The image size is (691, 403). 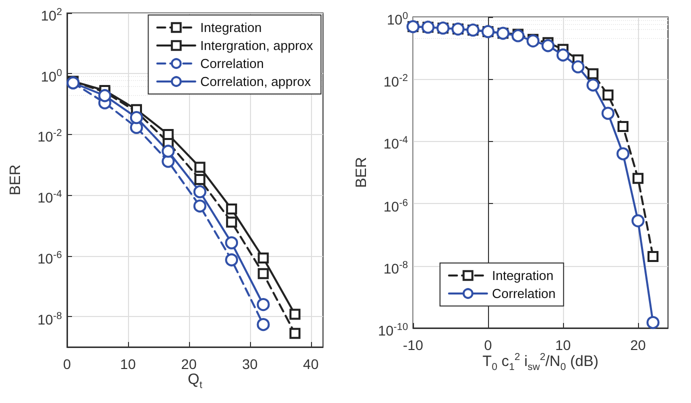 I want to click on x-axis-title: Q$_{t}$, so click(x=195, y=381).